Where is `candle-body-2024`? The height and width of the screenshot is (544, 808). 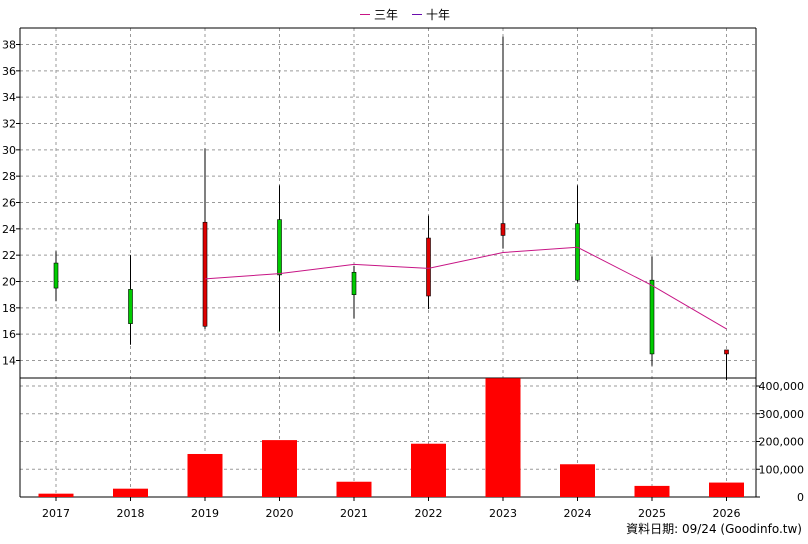 candle-body-2024 is located at coordinates (577, 252).